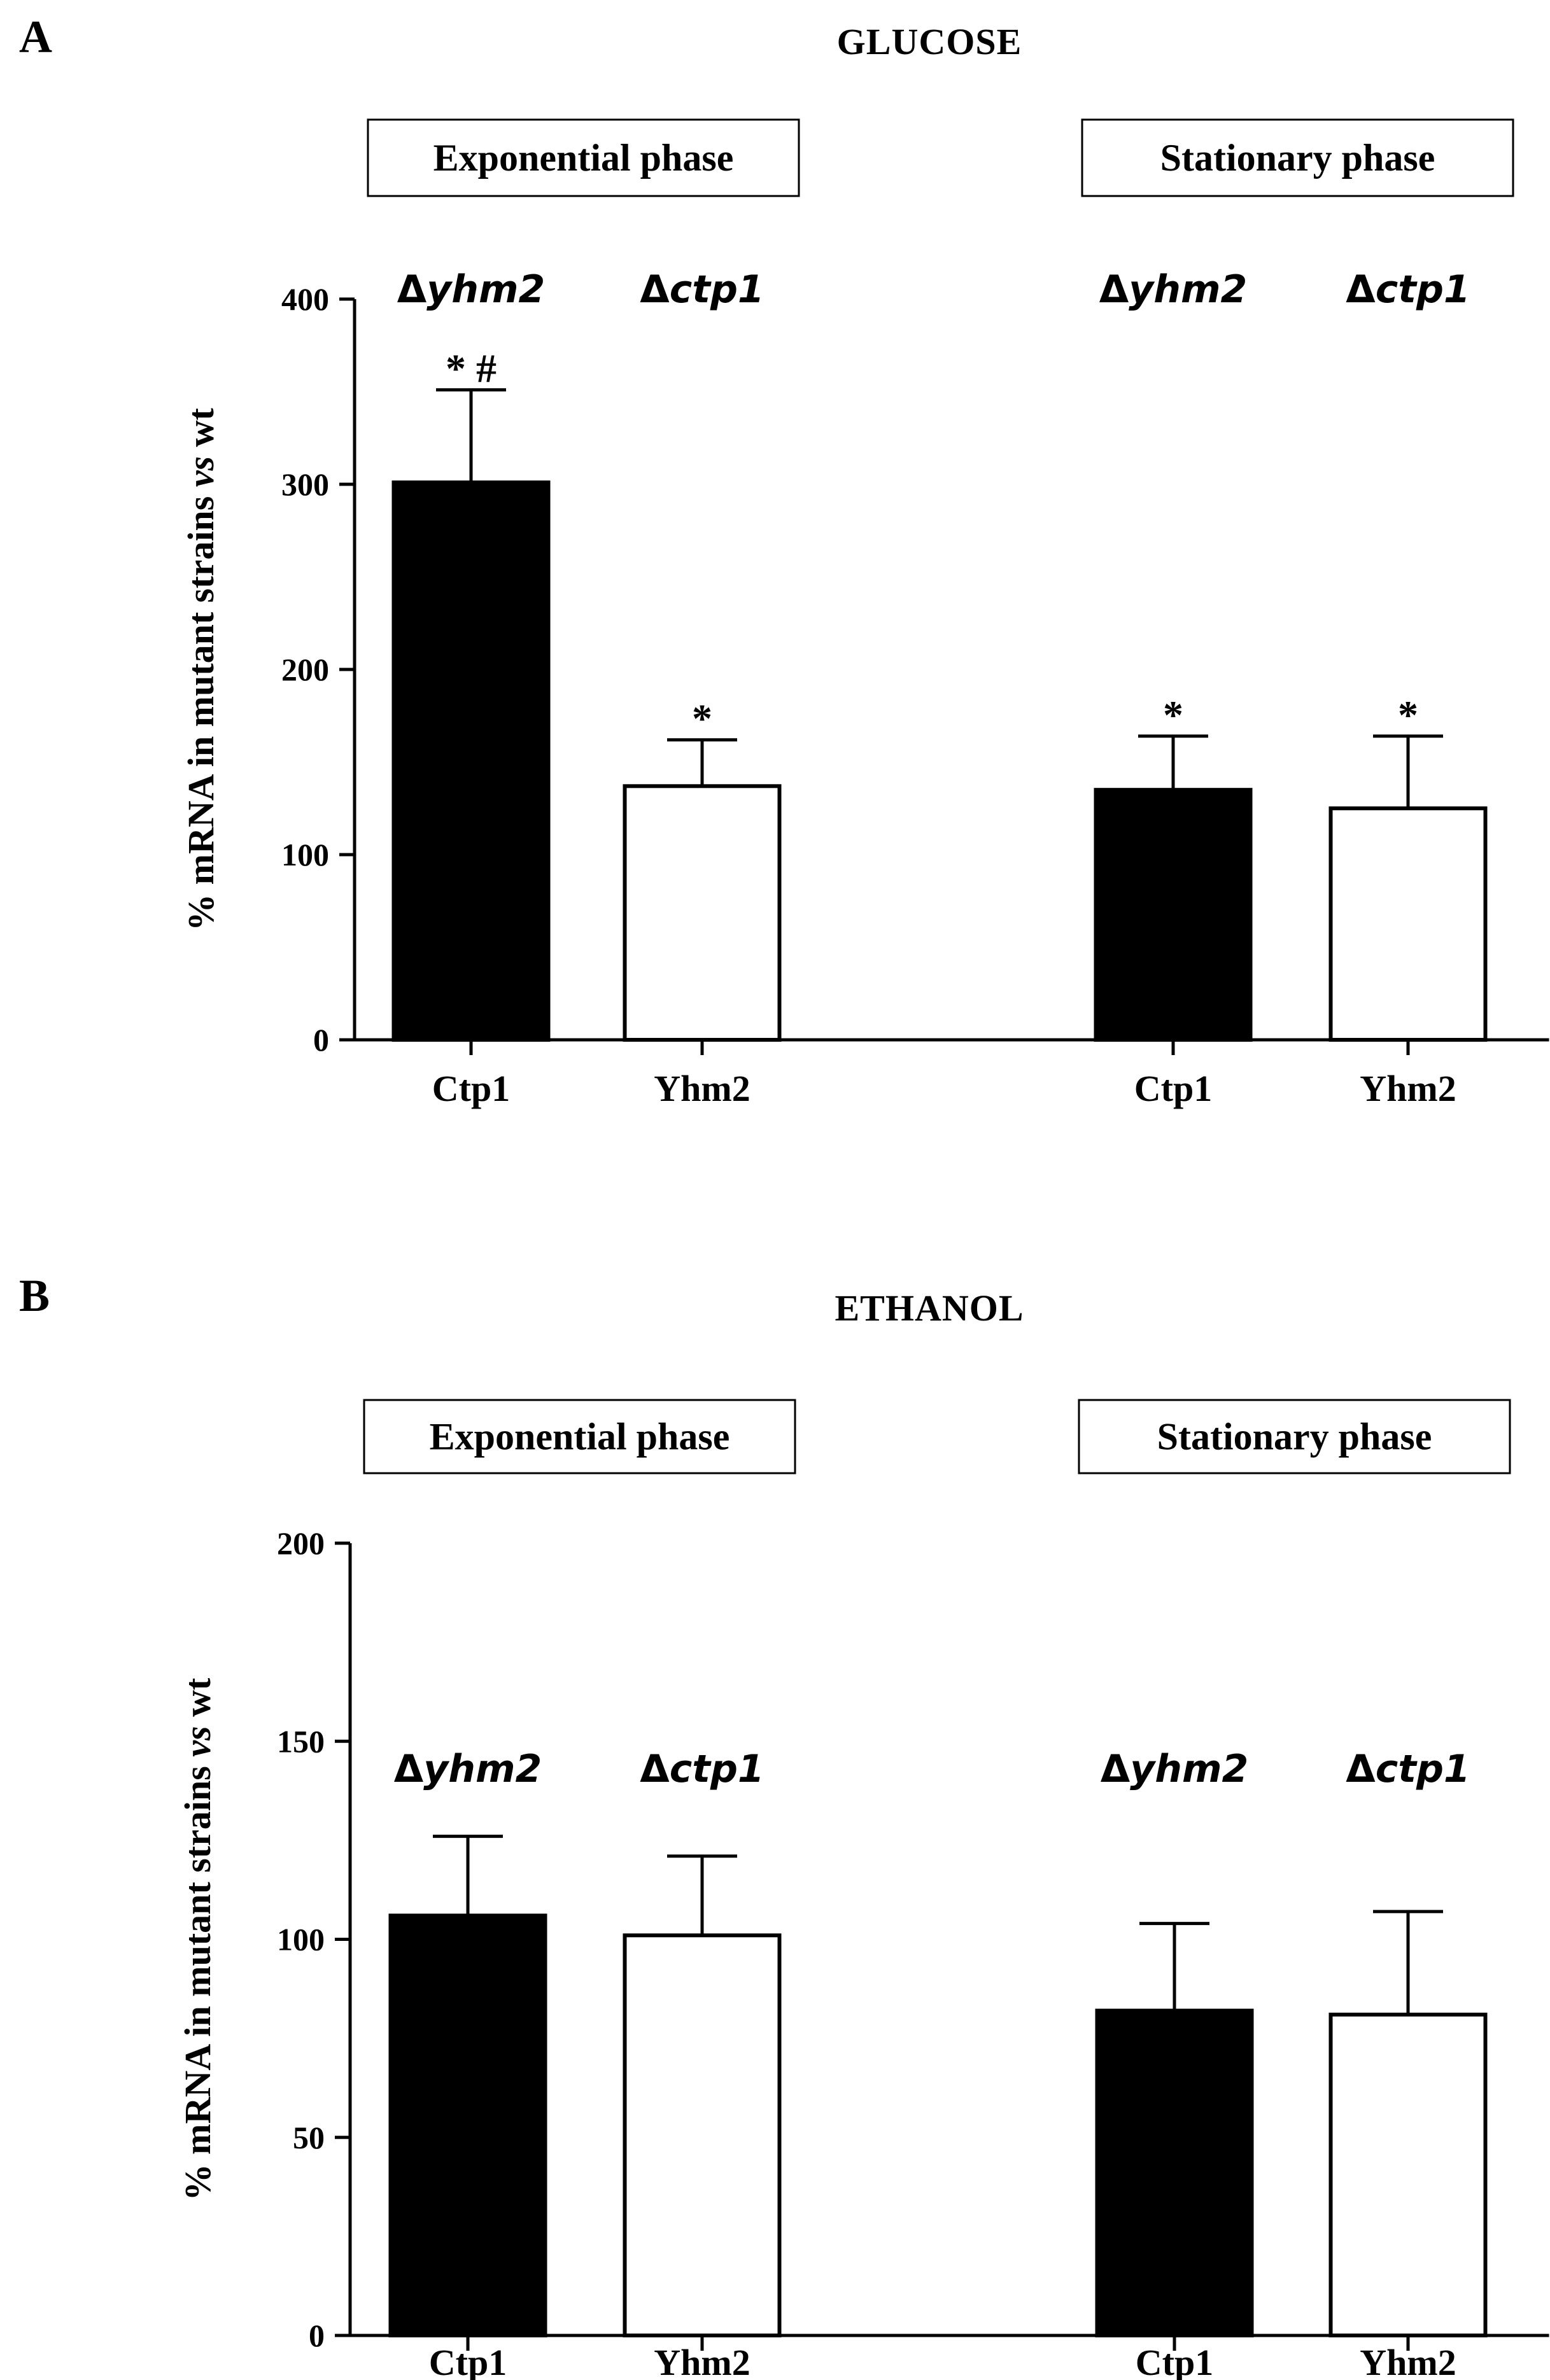  I want to click on y-tick-label: 300, so click(305, 484).